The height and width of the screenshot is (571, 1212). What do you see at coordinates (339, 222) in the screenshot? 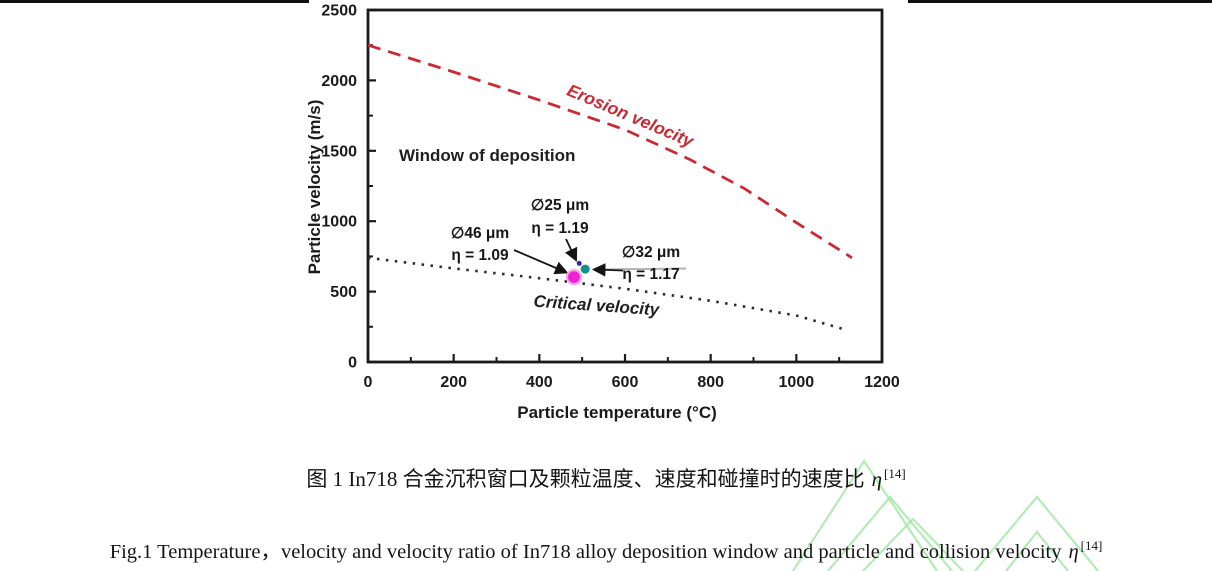
I see `y-tick-label: 1000` at bounding box center [339, 222].